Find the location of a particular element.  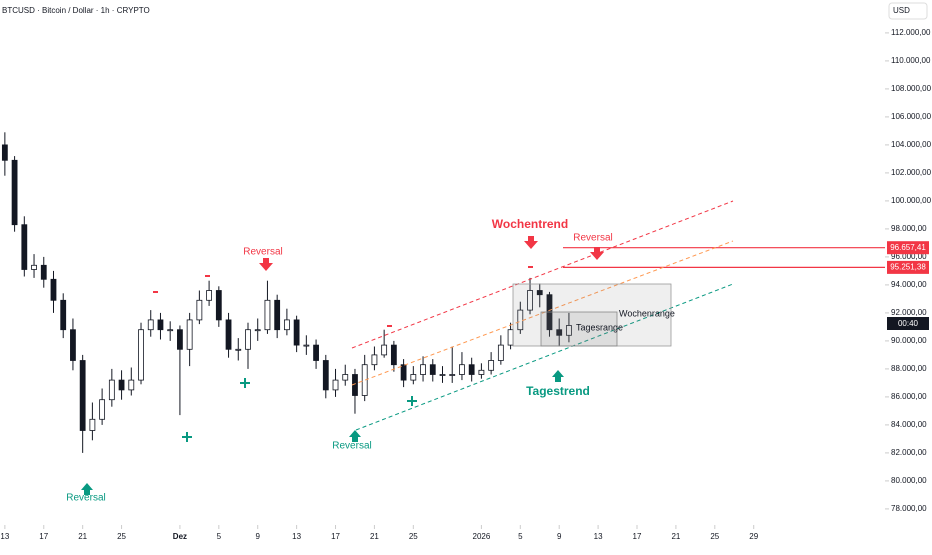

y-tick-label: 102.000,00 is located at coordinates (911, 172).